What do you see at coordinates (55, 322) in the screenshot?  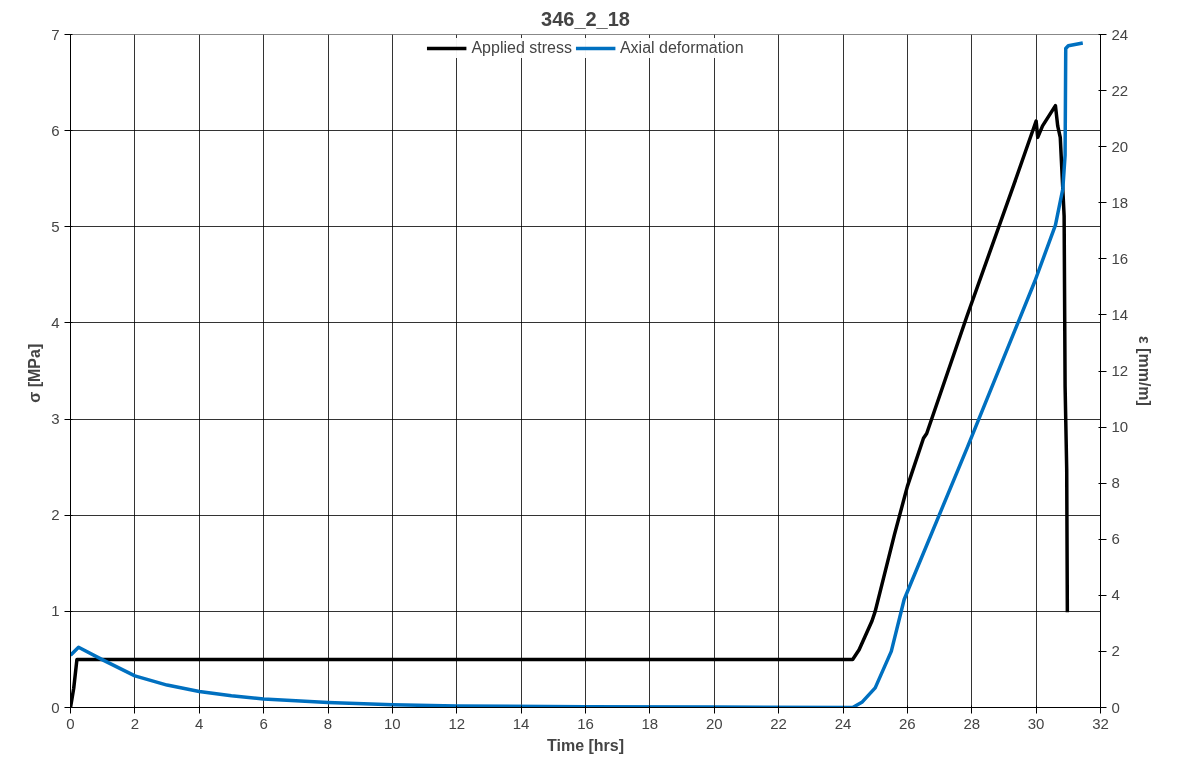 I see `y-tick-label: 4` at bounding box center [55, 322].